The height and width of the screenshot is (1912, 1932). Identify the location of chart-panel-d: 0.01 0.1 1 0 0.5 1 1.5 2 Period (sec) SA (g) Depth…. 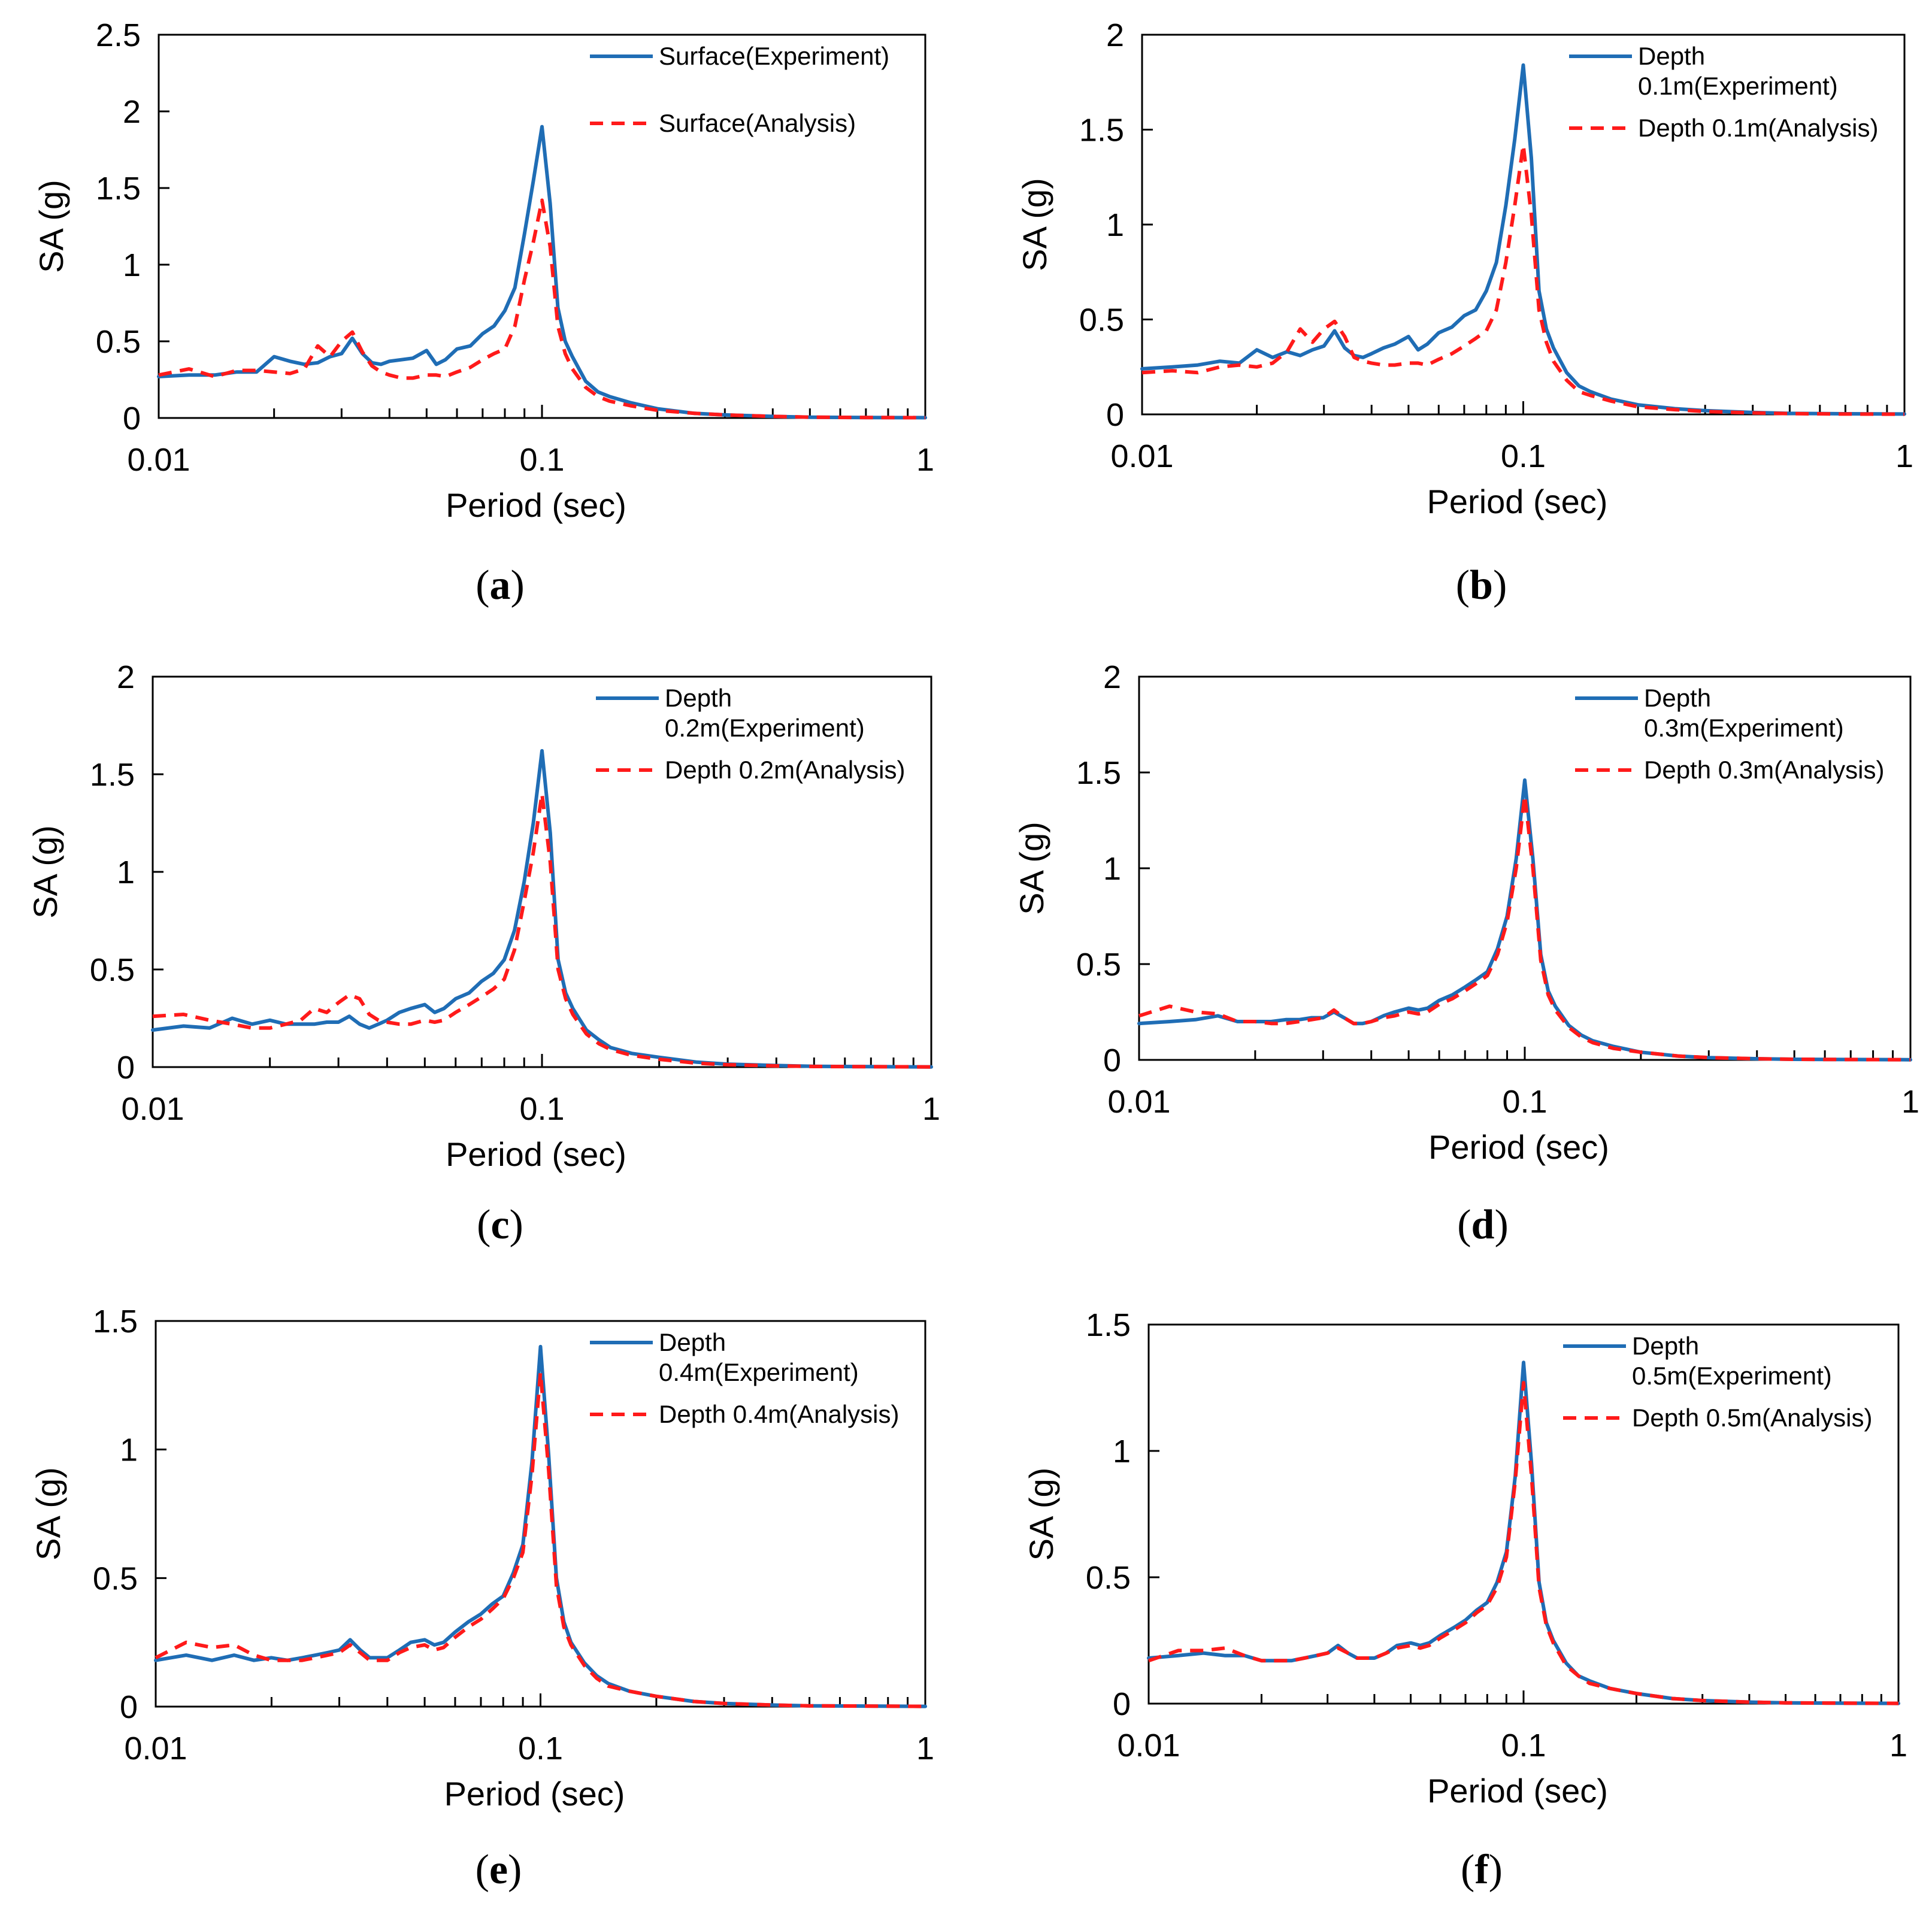
(1466, 953).